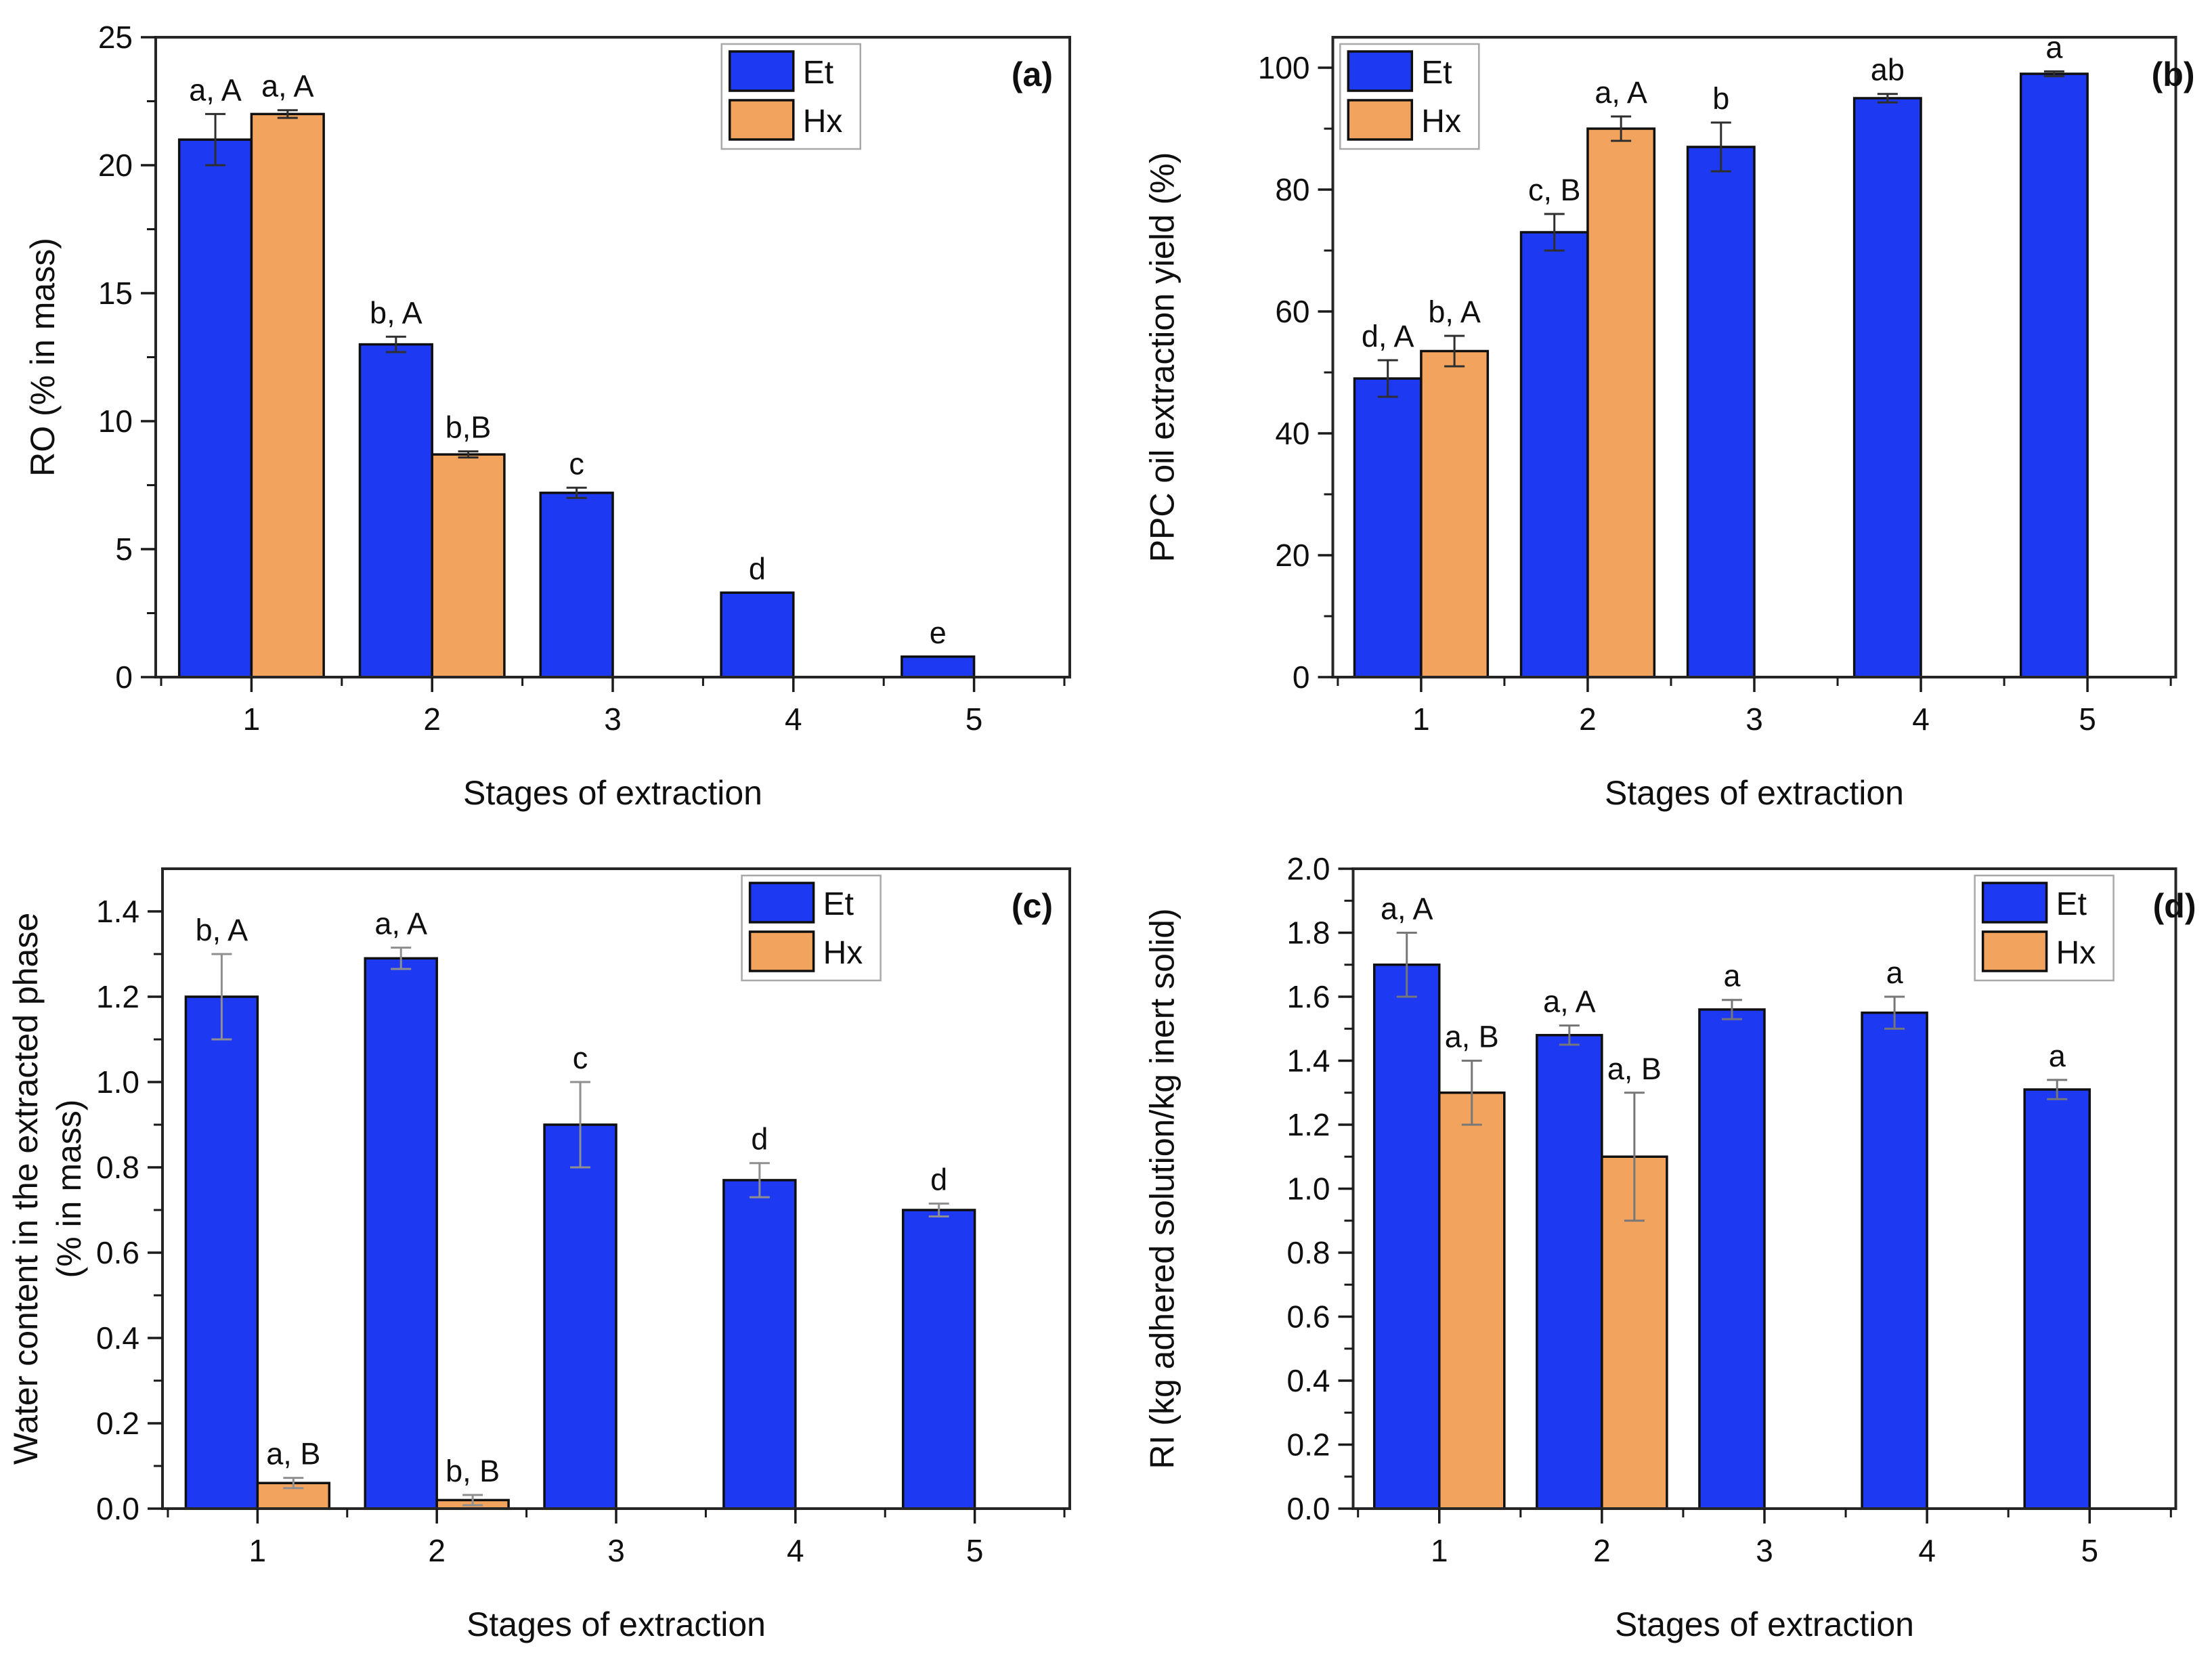 The width and height of the screenshot is (2212, 1663). Describe the element at coordinates (115, 421) in the screenshot. I see `y-tick-label: 10` at that location.